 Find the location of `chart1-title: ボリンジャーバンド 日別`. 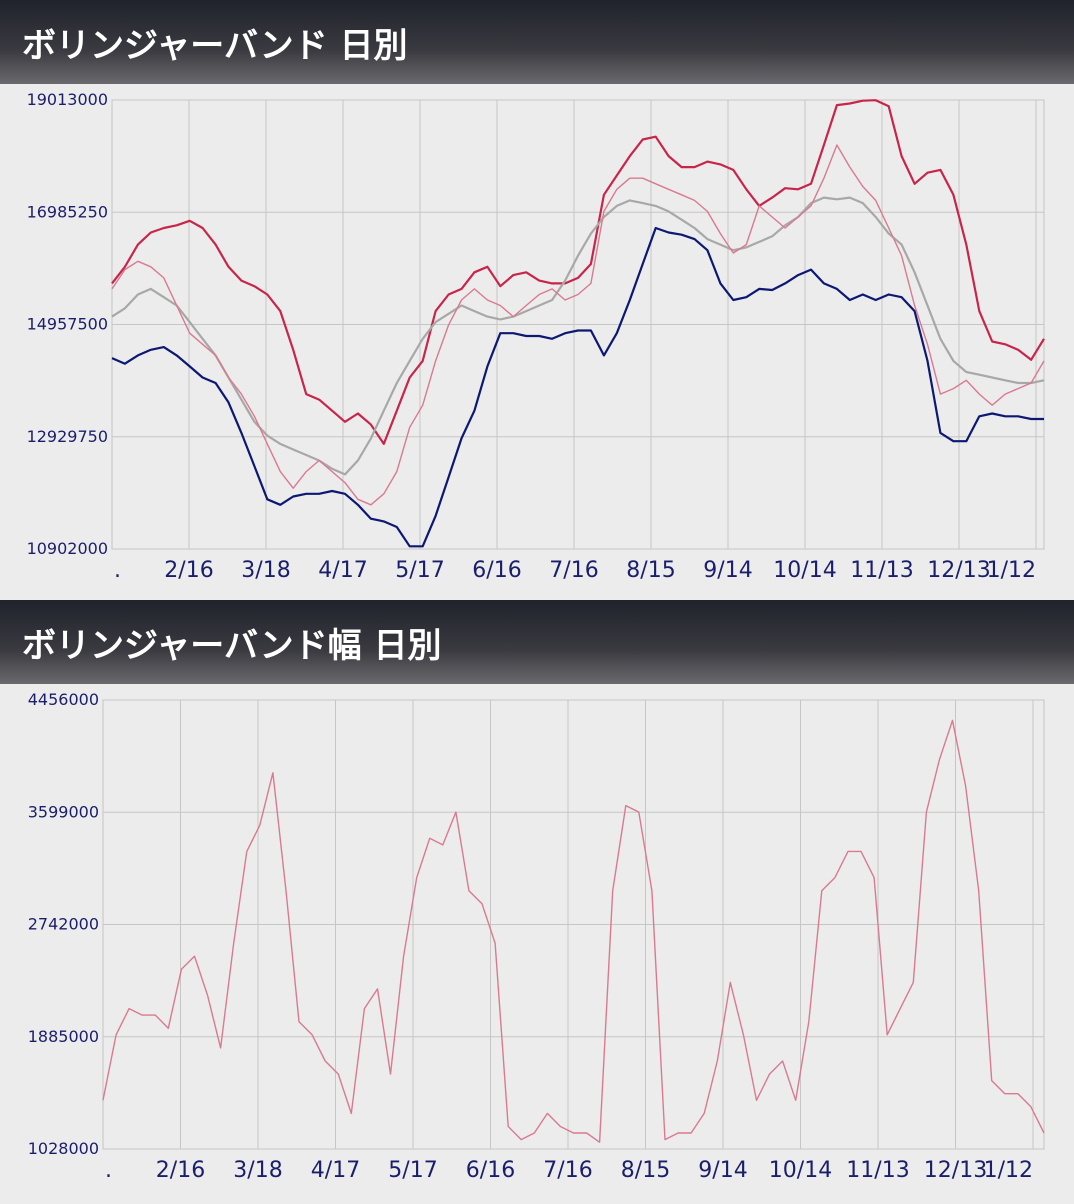

chart1-title: ボリンジャーバンド 日別 is located at coordinates (537, 42).